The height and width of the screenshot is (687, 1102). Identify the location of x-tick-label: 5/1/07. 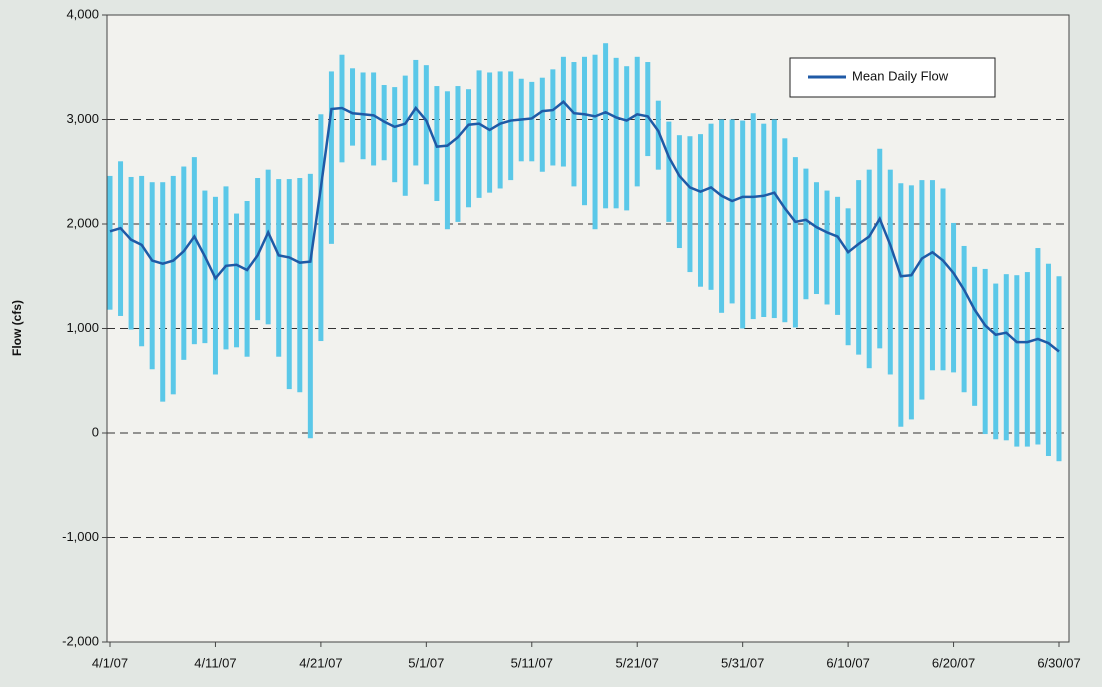
(426, 662).